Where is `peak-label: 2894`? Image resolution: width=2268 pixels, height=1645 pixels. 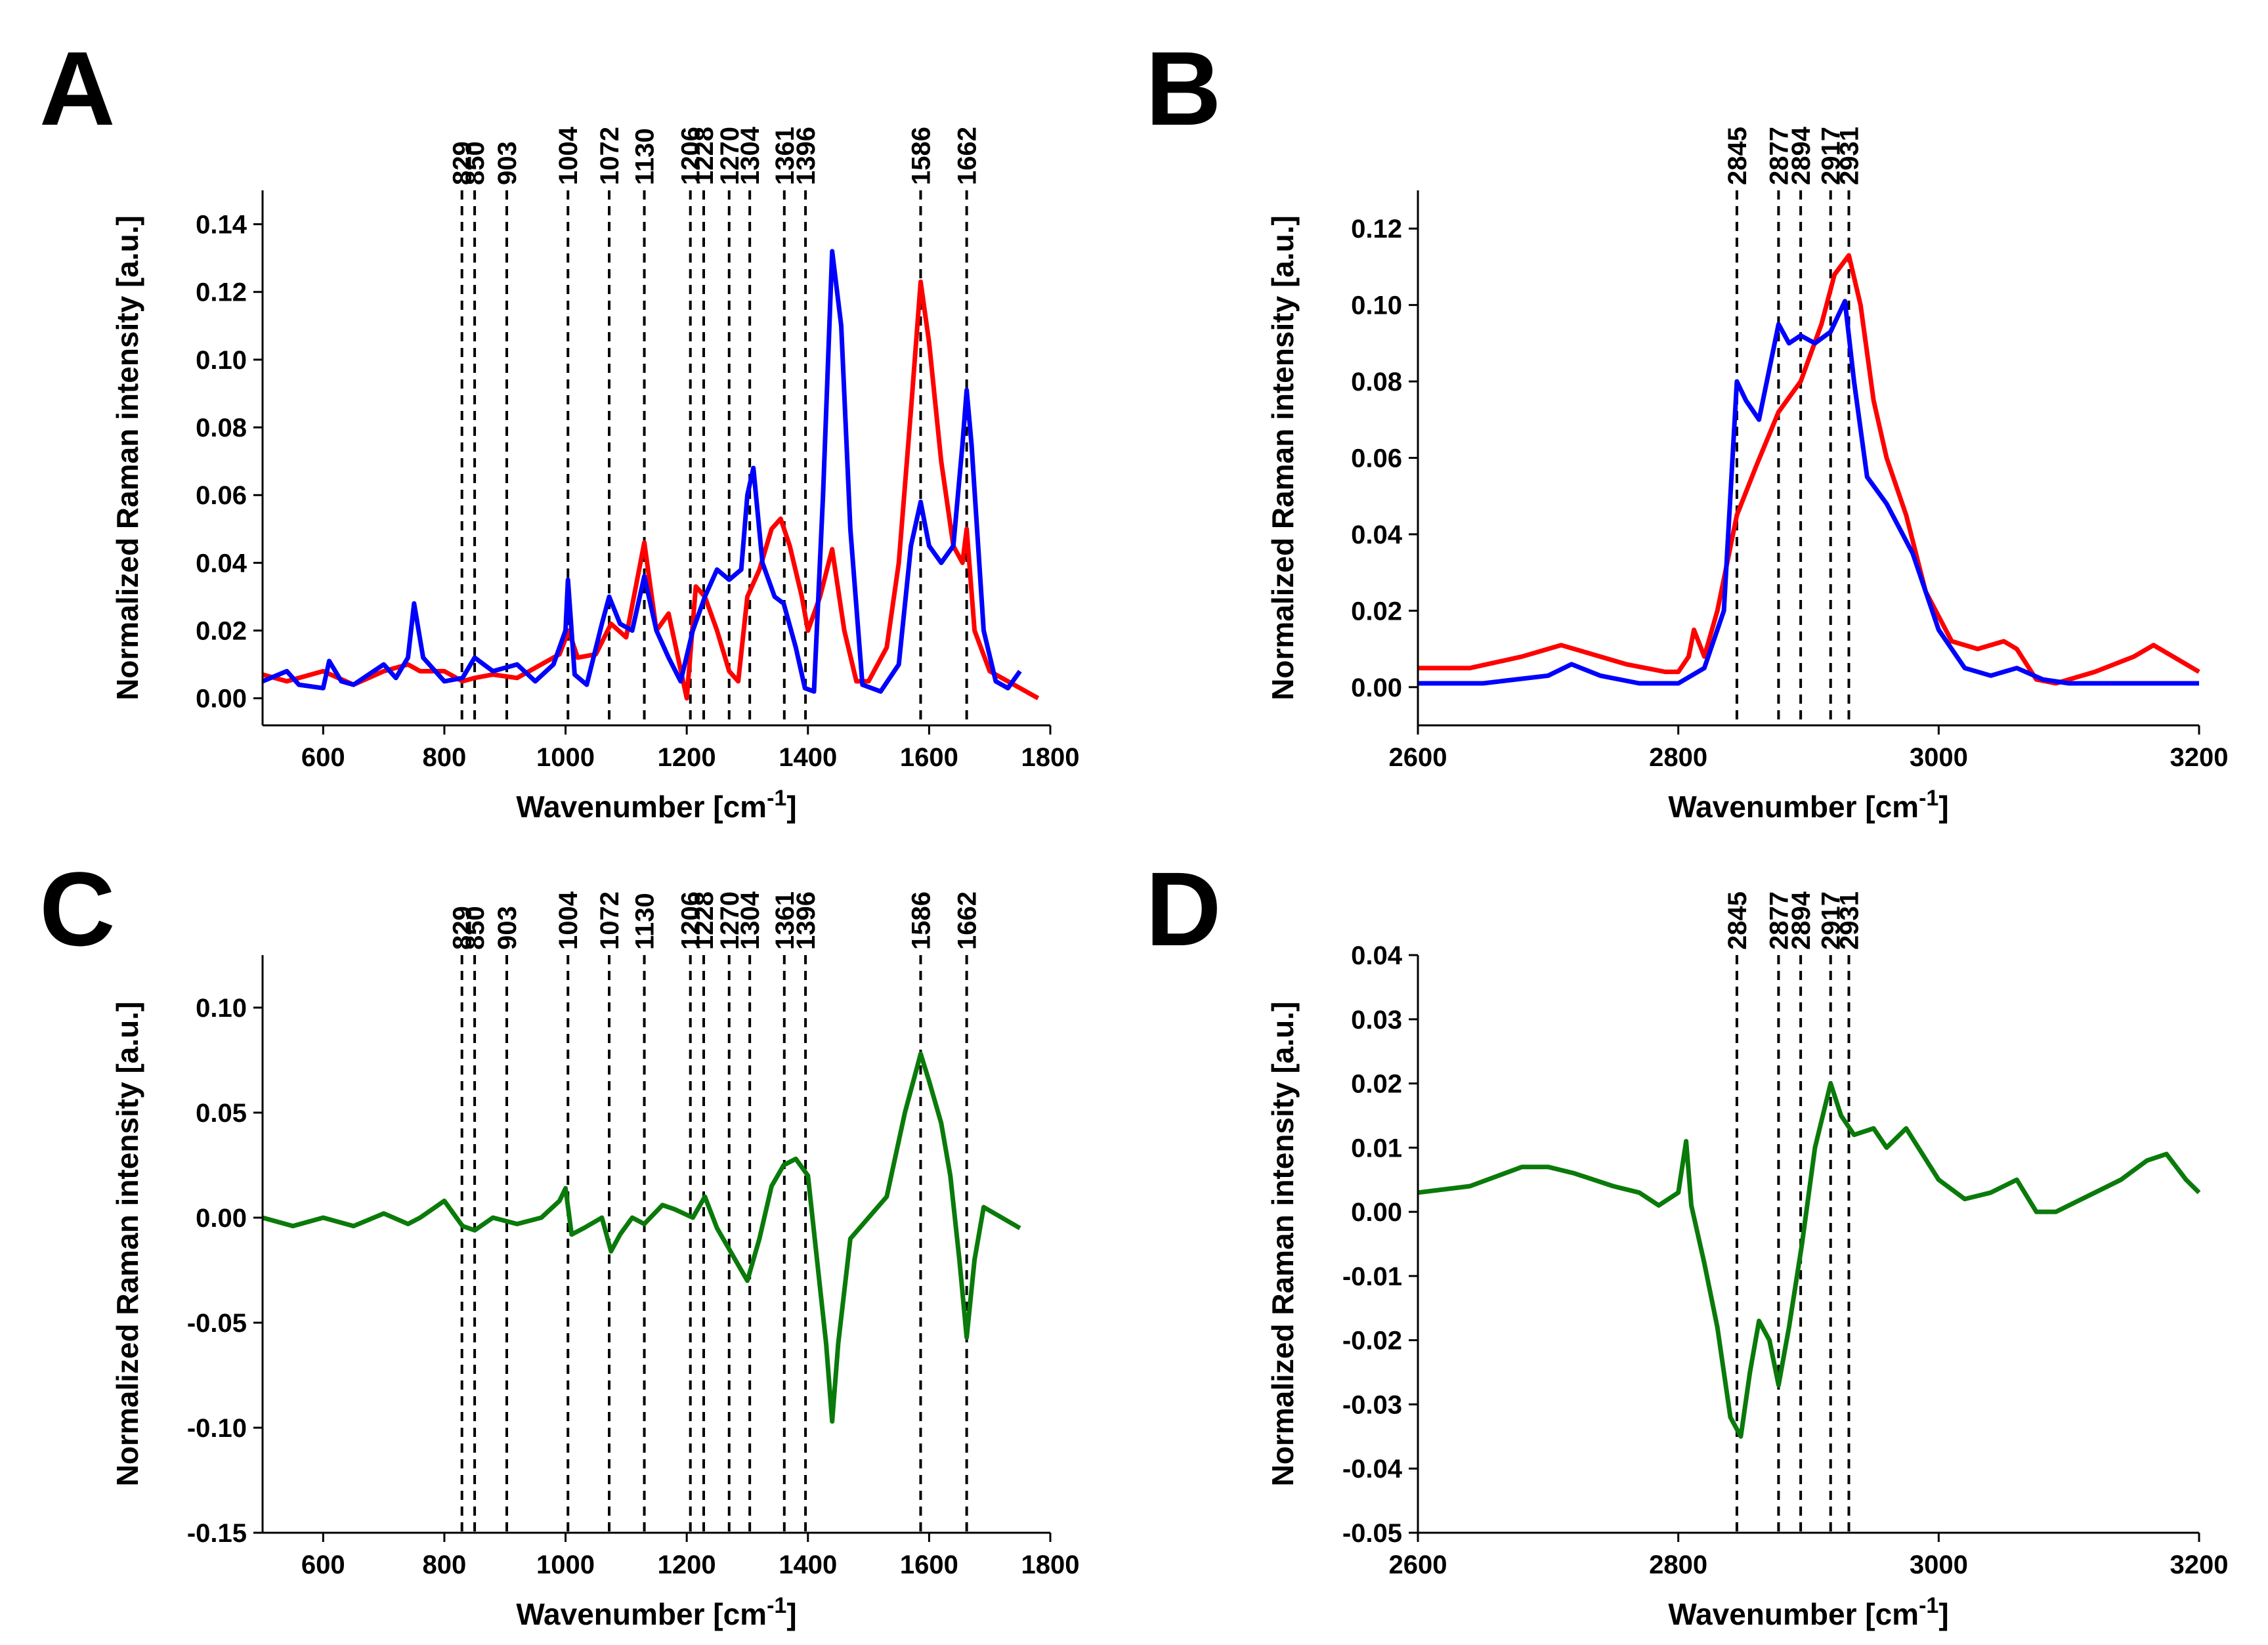
peak-label: 2894 is located at coordinates (1801, 155).